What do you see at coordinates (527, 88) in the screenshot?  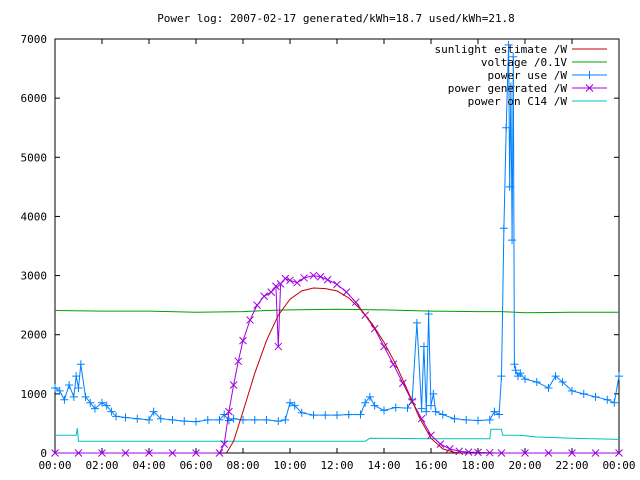 I see `legend-item: power generated /W` at bounding box center [527, 88].